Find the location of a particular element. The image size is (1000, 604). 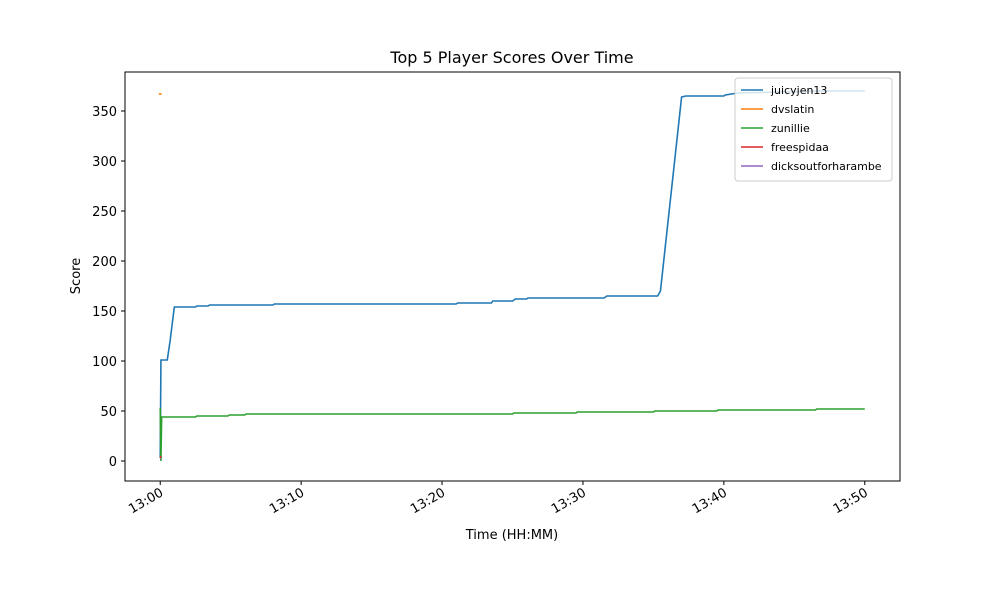

legend-label: zunillie is located at coordinates (790, 128).